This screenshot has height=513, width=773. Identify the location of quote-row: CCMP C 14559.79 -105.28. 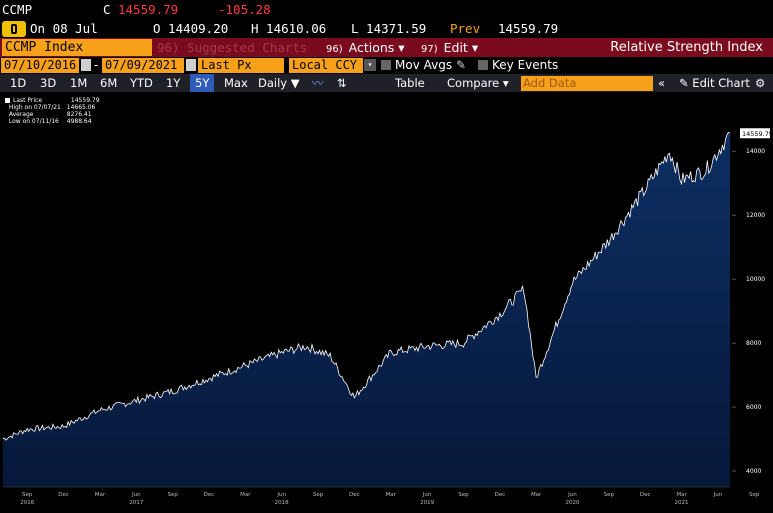
(386, 10).